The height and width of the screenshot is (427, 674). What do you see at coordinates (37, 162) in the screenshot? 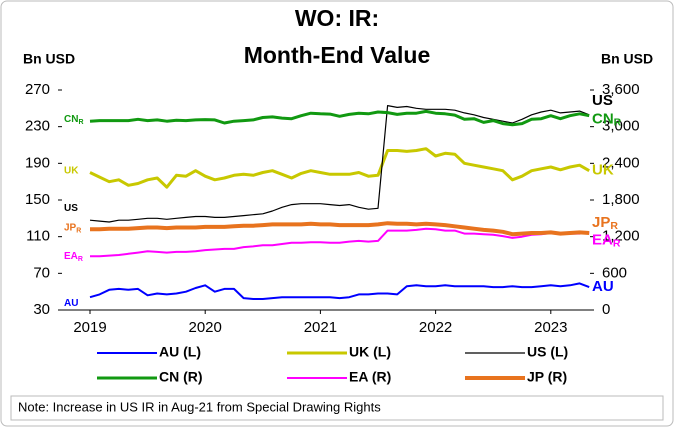
I see `y-tick-label: 190` at bounding box center [37, 162].